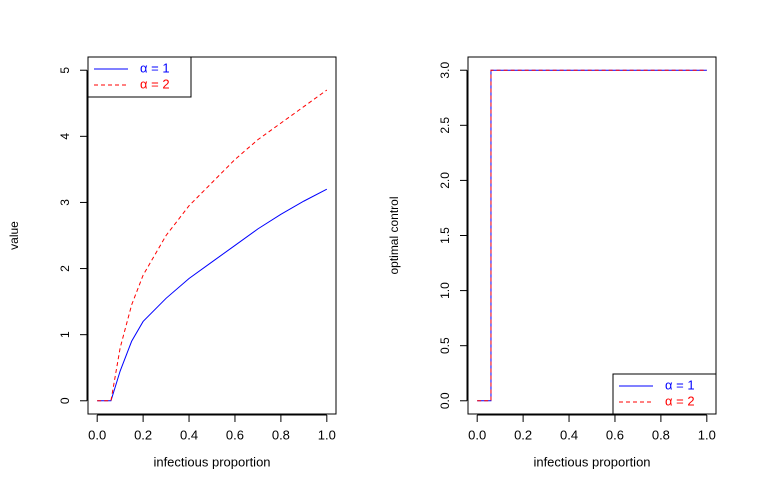 The image size is (761, 485). I want to click on y-tick-label: 2.0, so click(445, 180).